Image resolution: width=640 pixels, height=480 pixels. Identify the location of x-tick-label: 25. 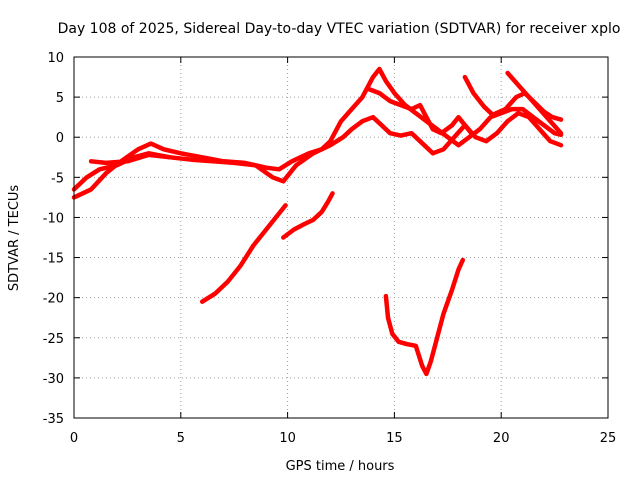
(608, 438).